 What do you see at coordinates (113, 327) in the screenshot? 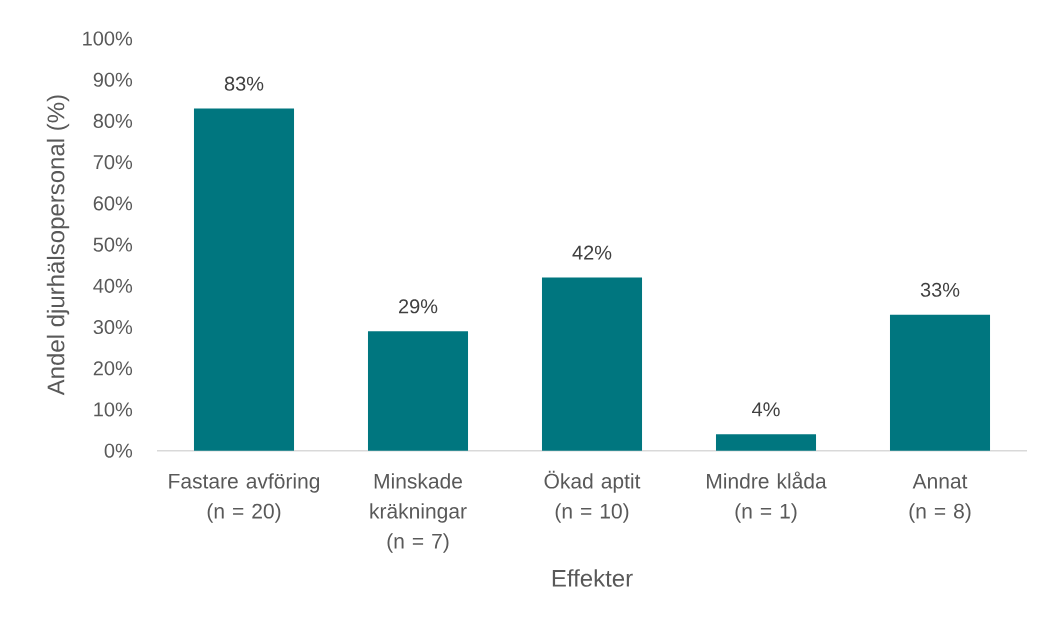
I see `y-tick-label: 30%` at bounding box center [113, 327].